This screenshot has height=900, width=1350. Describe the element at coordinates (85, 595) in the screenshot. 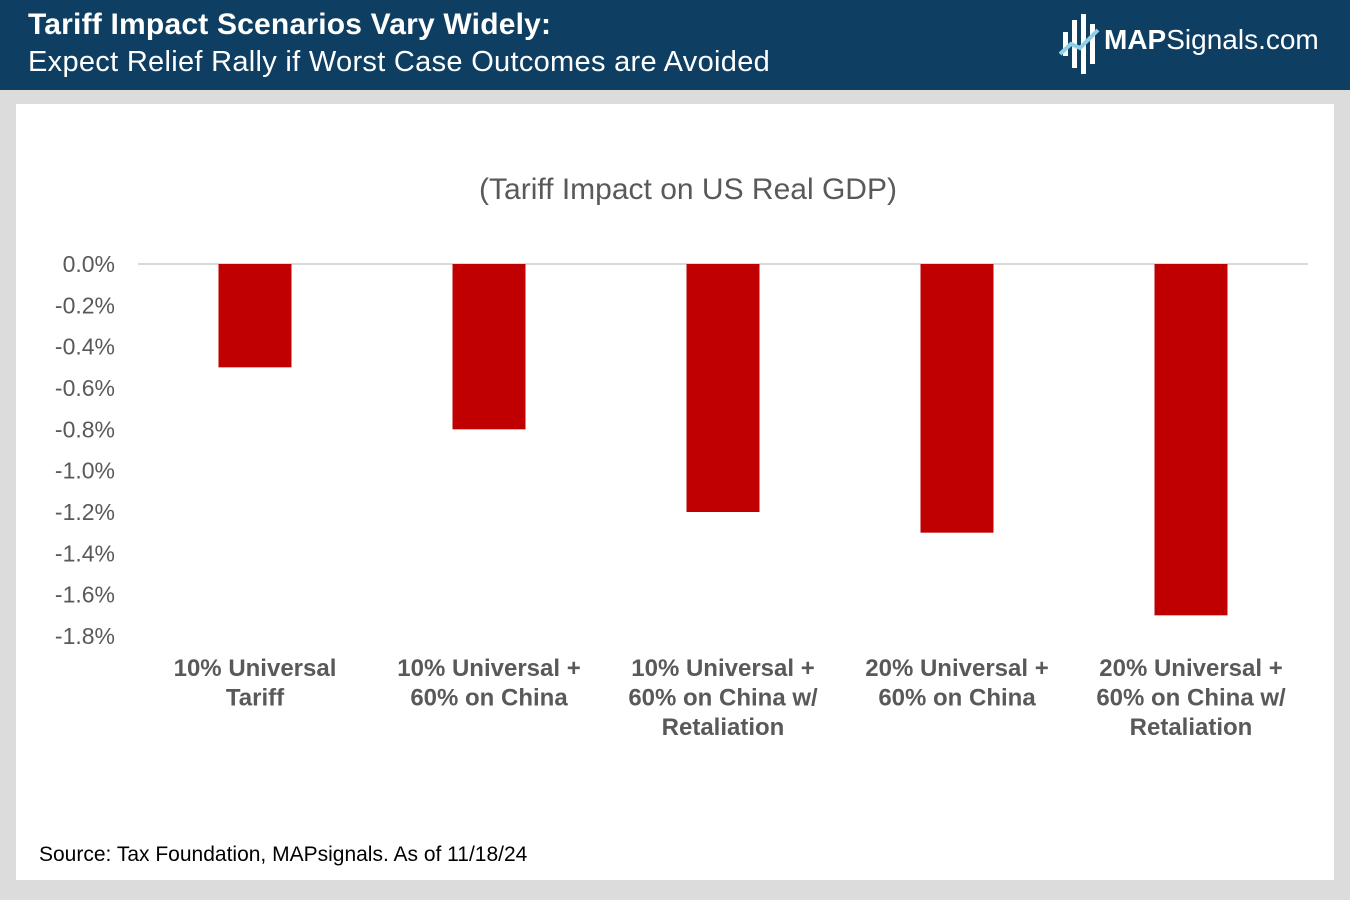

I see `y-tick-label: -1.6%` at that location.